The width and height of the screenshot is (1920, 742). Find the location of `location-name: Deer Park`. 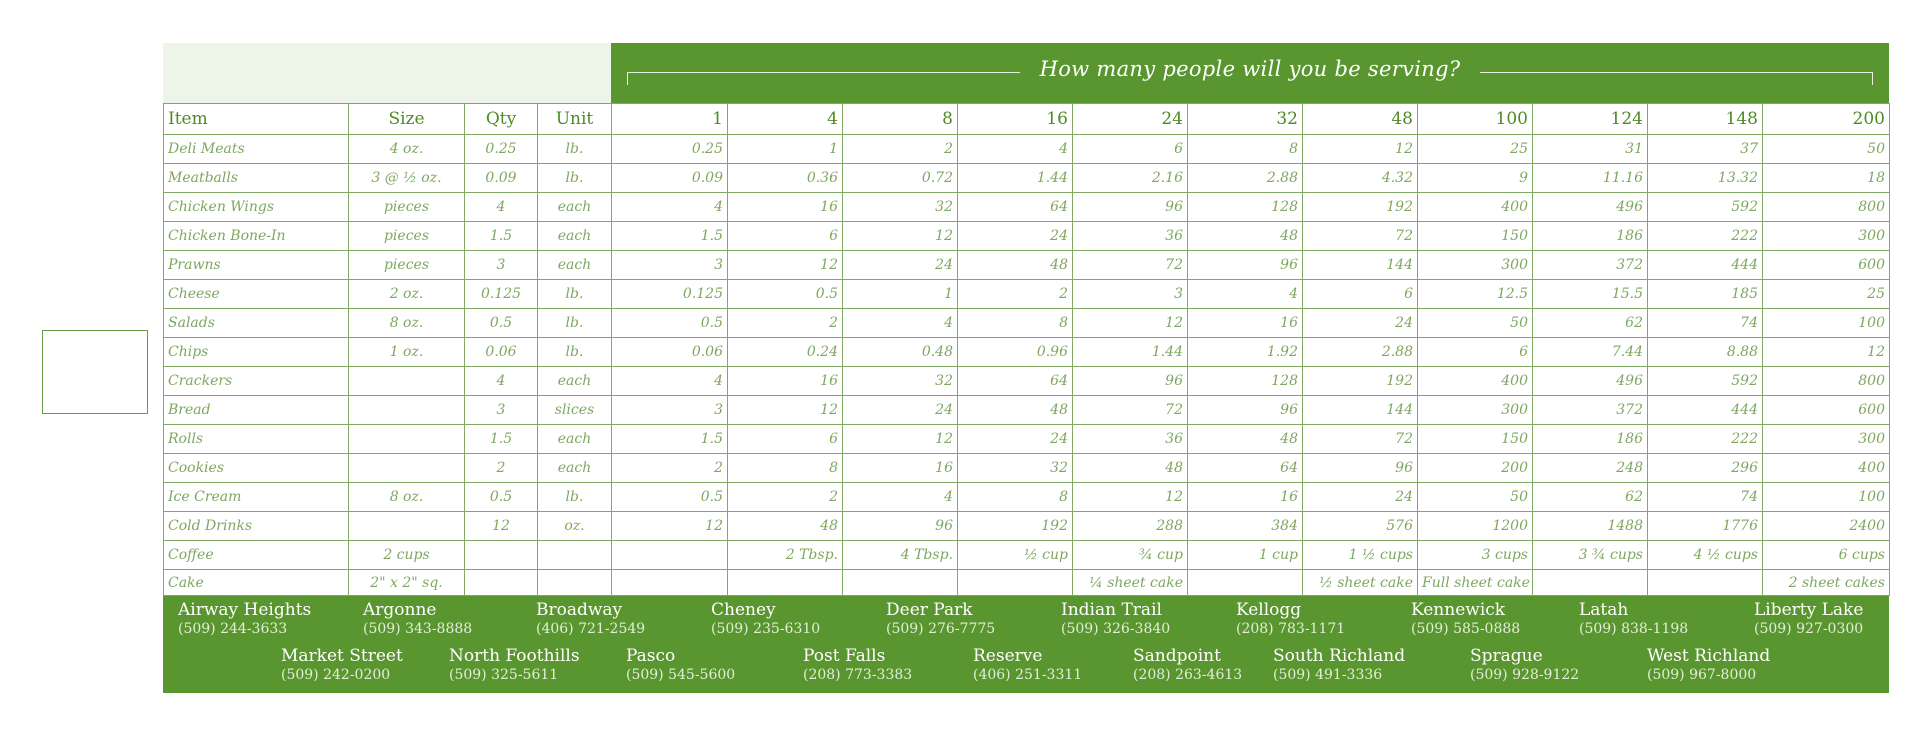

location-name: Deer Park is located at coordinates (929, 610).